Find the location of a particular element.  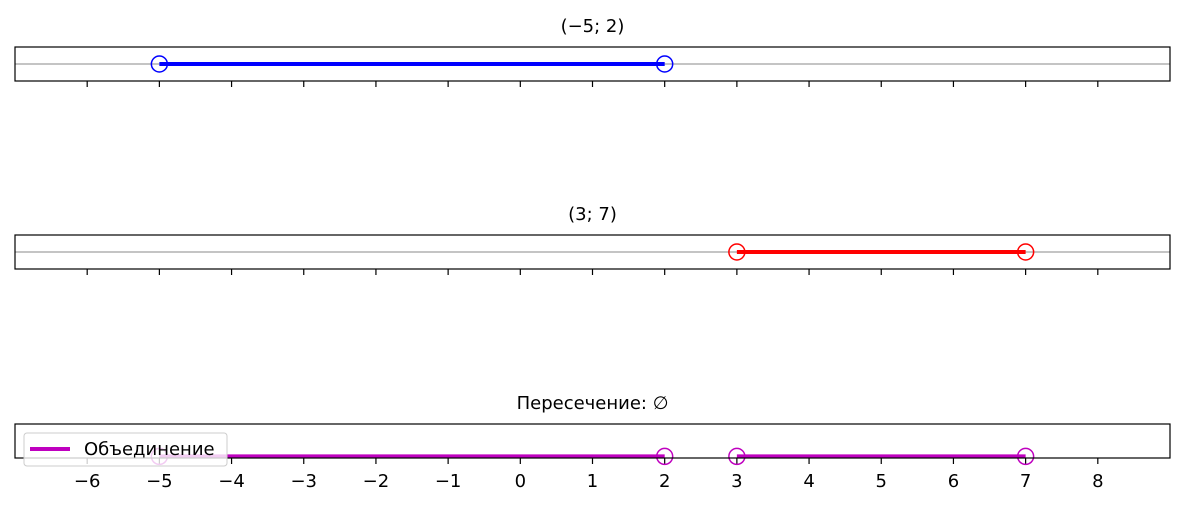

legend-box is located at coordinates (125, 449).